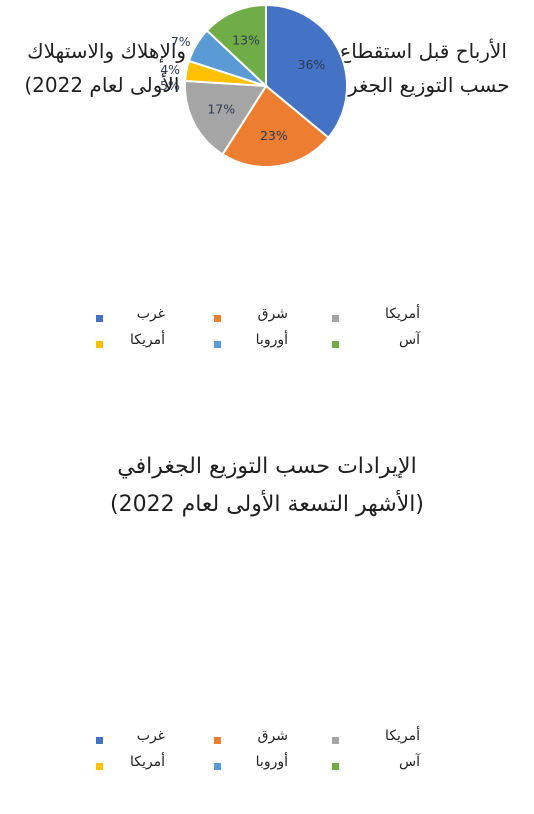  Describe the element at coordinates (274, 135) in the screenshot. I see `data-label: 23%` at that location.